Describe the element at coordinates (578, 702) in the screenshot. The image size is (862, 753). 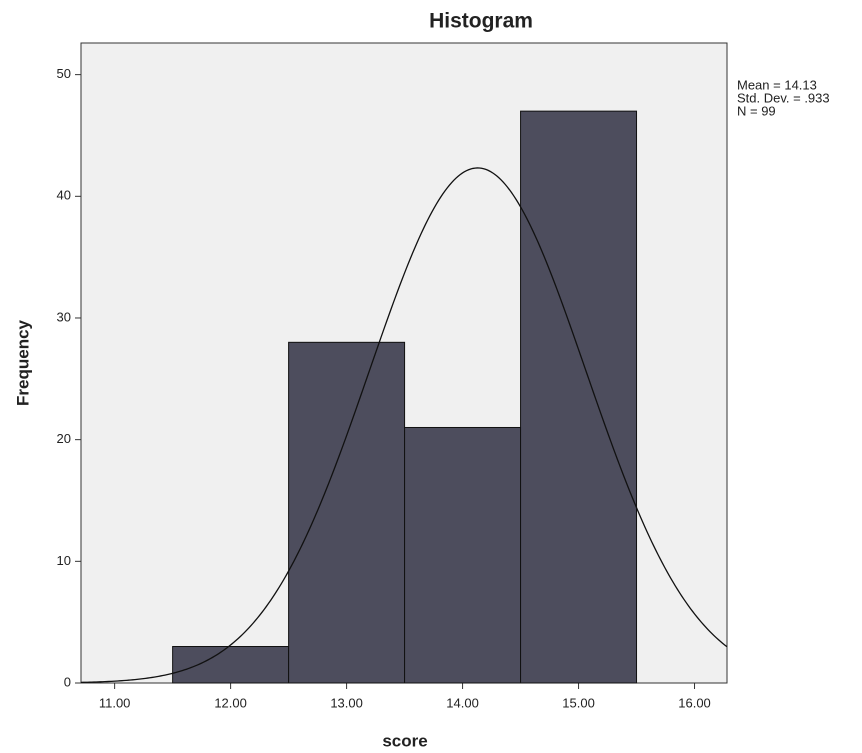
I see `x-tick-label: 15.00` at that location.